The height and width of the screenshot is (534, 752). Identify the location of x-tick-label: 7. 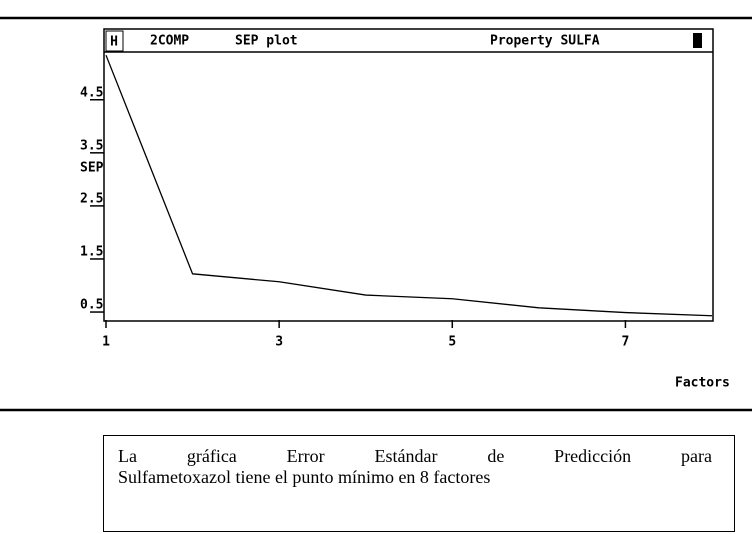
(626, 342).